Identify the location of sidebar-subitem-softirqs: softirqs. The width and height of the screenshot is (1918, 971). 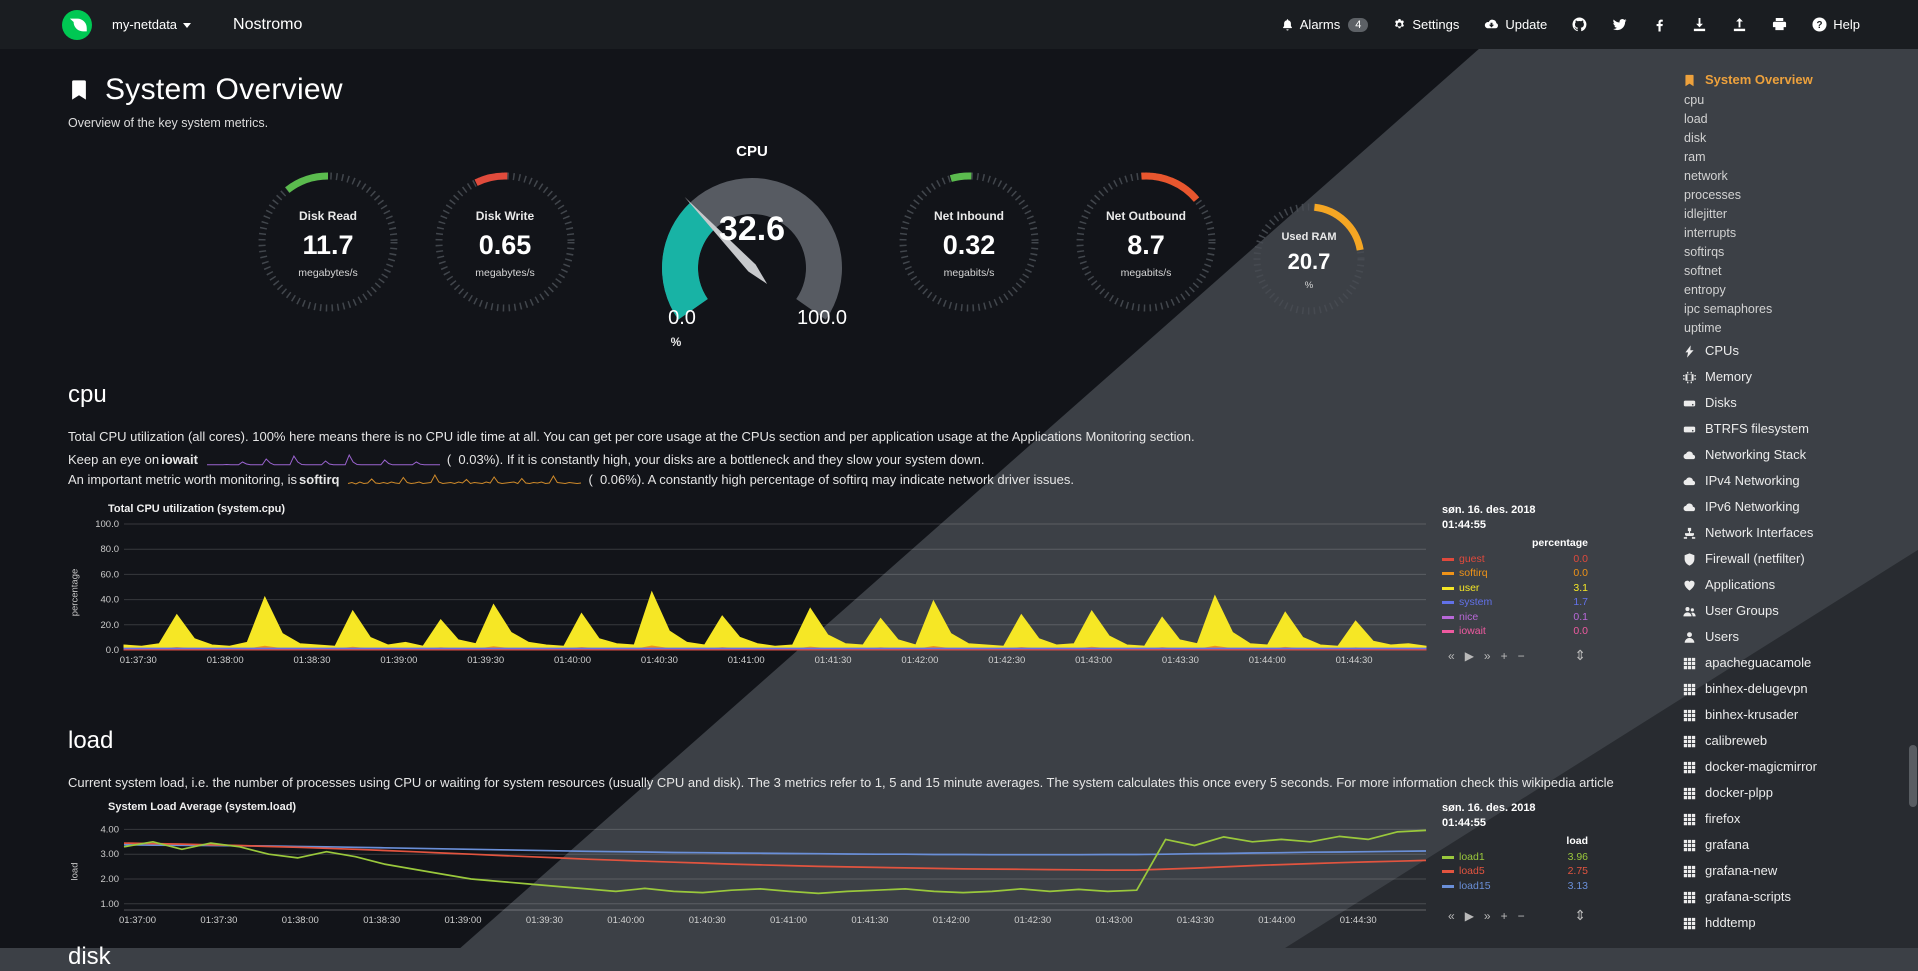
(1704, 252).